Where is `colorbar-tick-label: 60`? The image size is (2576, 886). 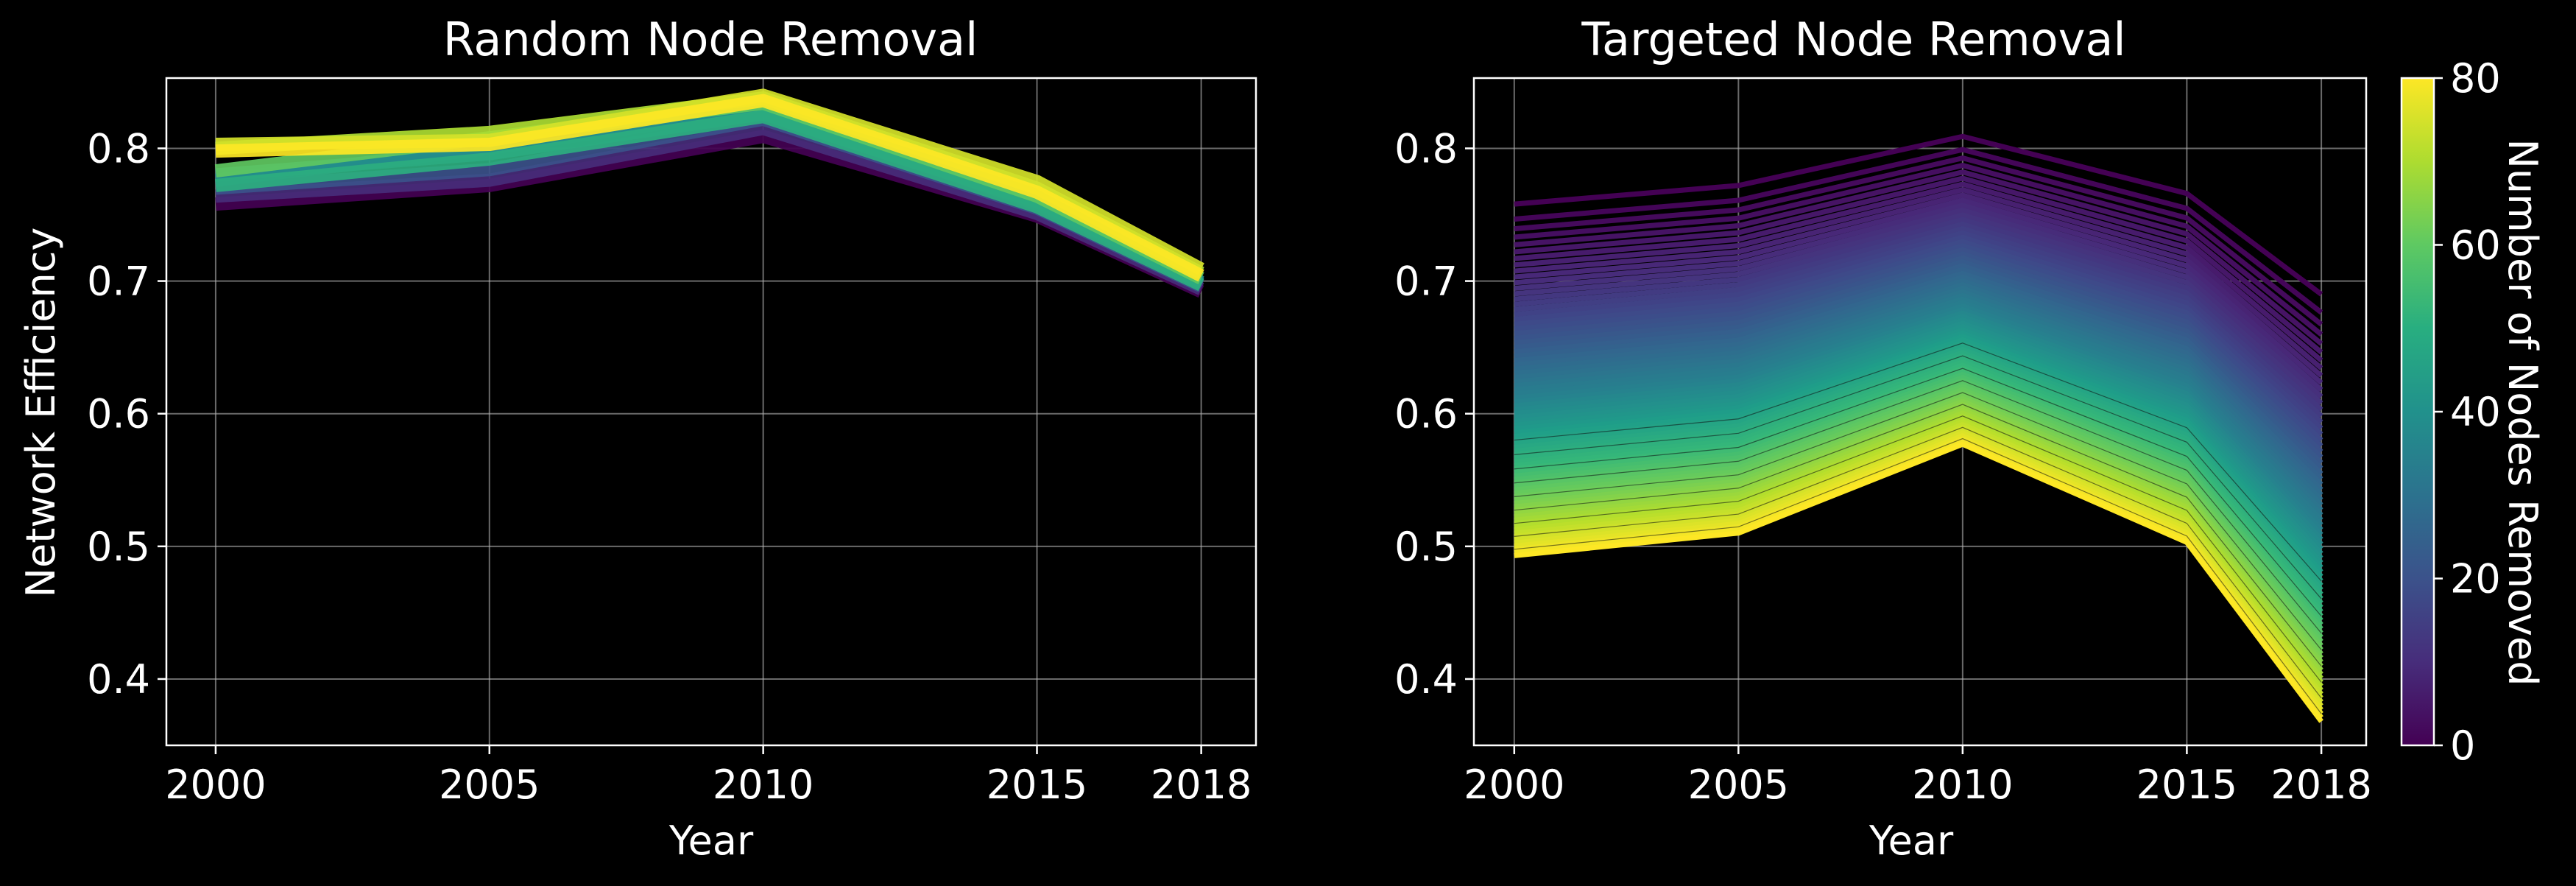 colorbar-tick-label: 60 is located at coordinates (2475, 245).